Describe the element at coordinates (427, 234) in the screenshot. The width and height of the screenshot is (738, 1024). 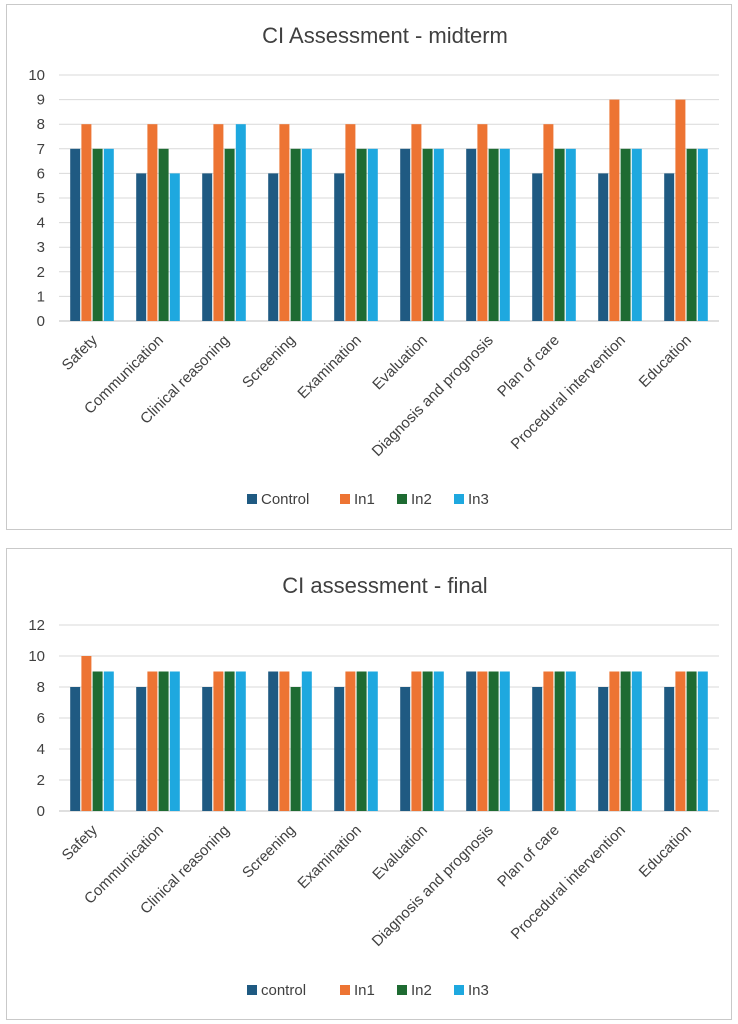
I see `chart1-bar-in2-evaluation` at that location.